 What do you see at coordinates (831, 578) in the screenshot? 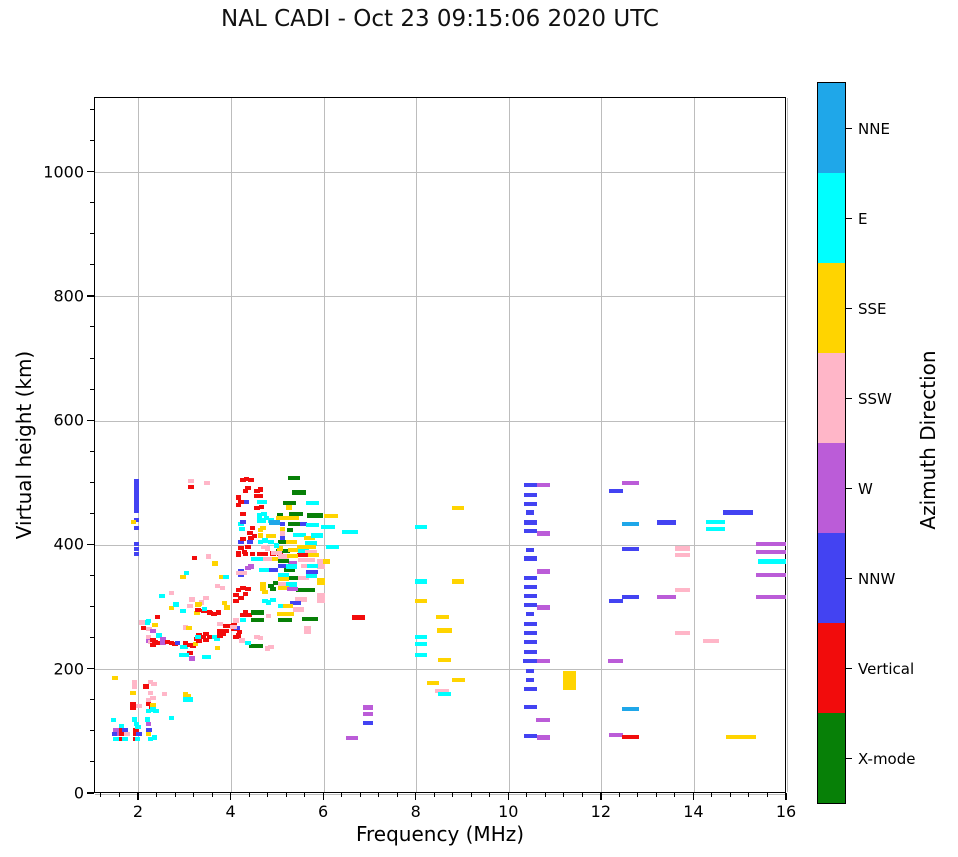
I see `colorbar-segment-NNW` at bounding box center [831, 578].